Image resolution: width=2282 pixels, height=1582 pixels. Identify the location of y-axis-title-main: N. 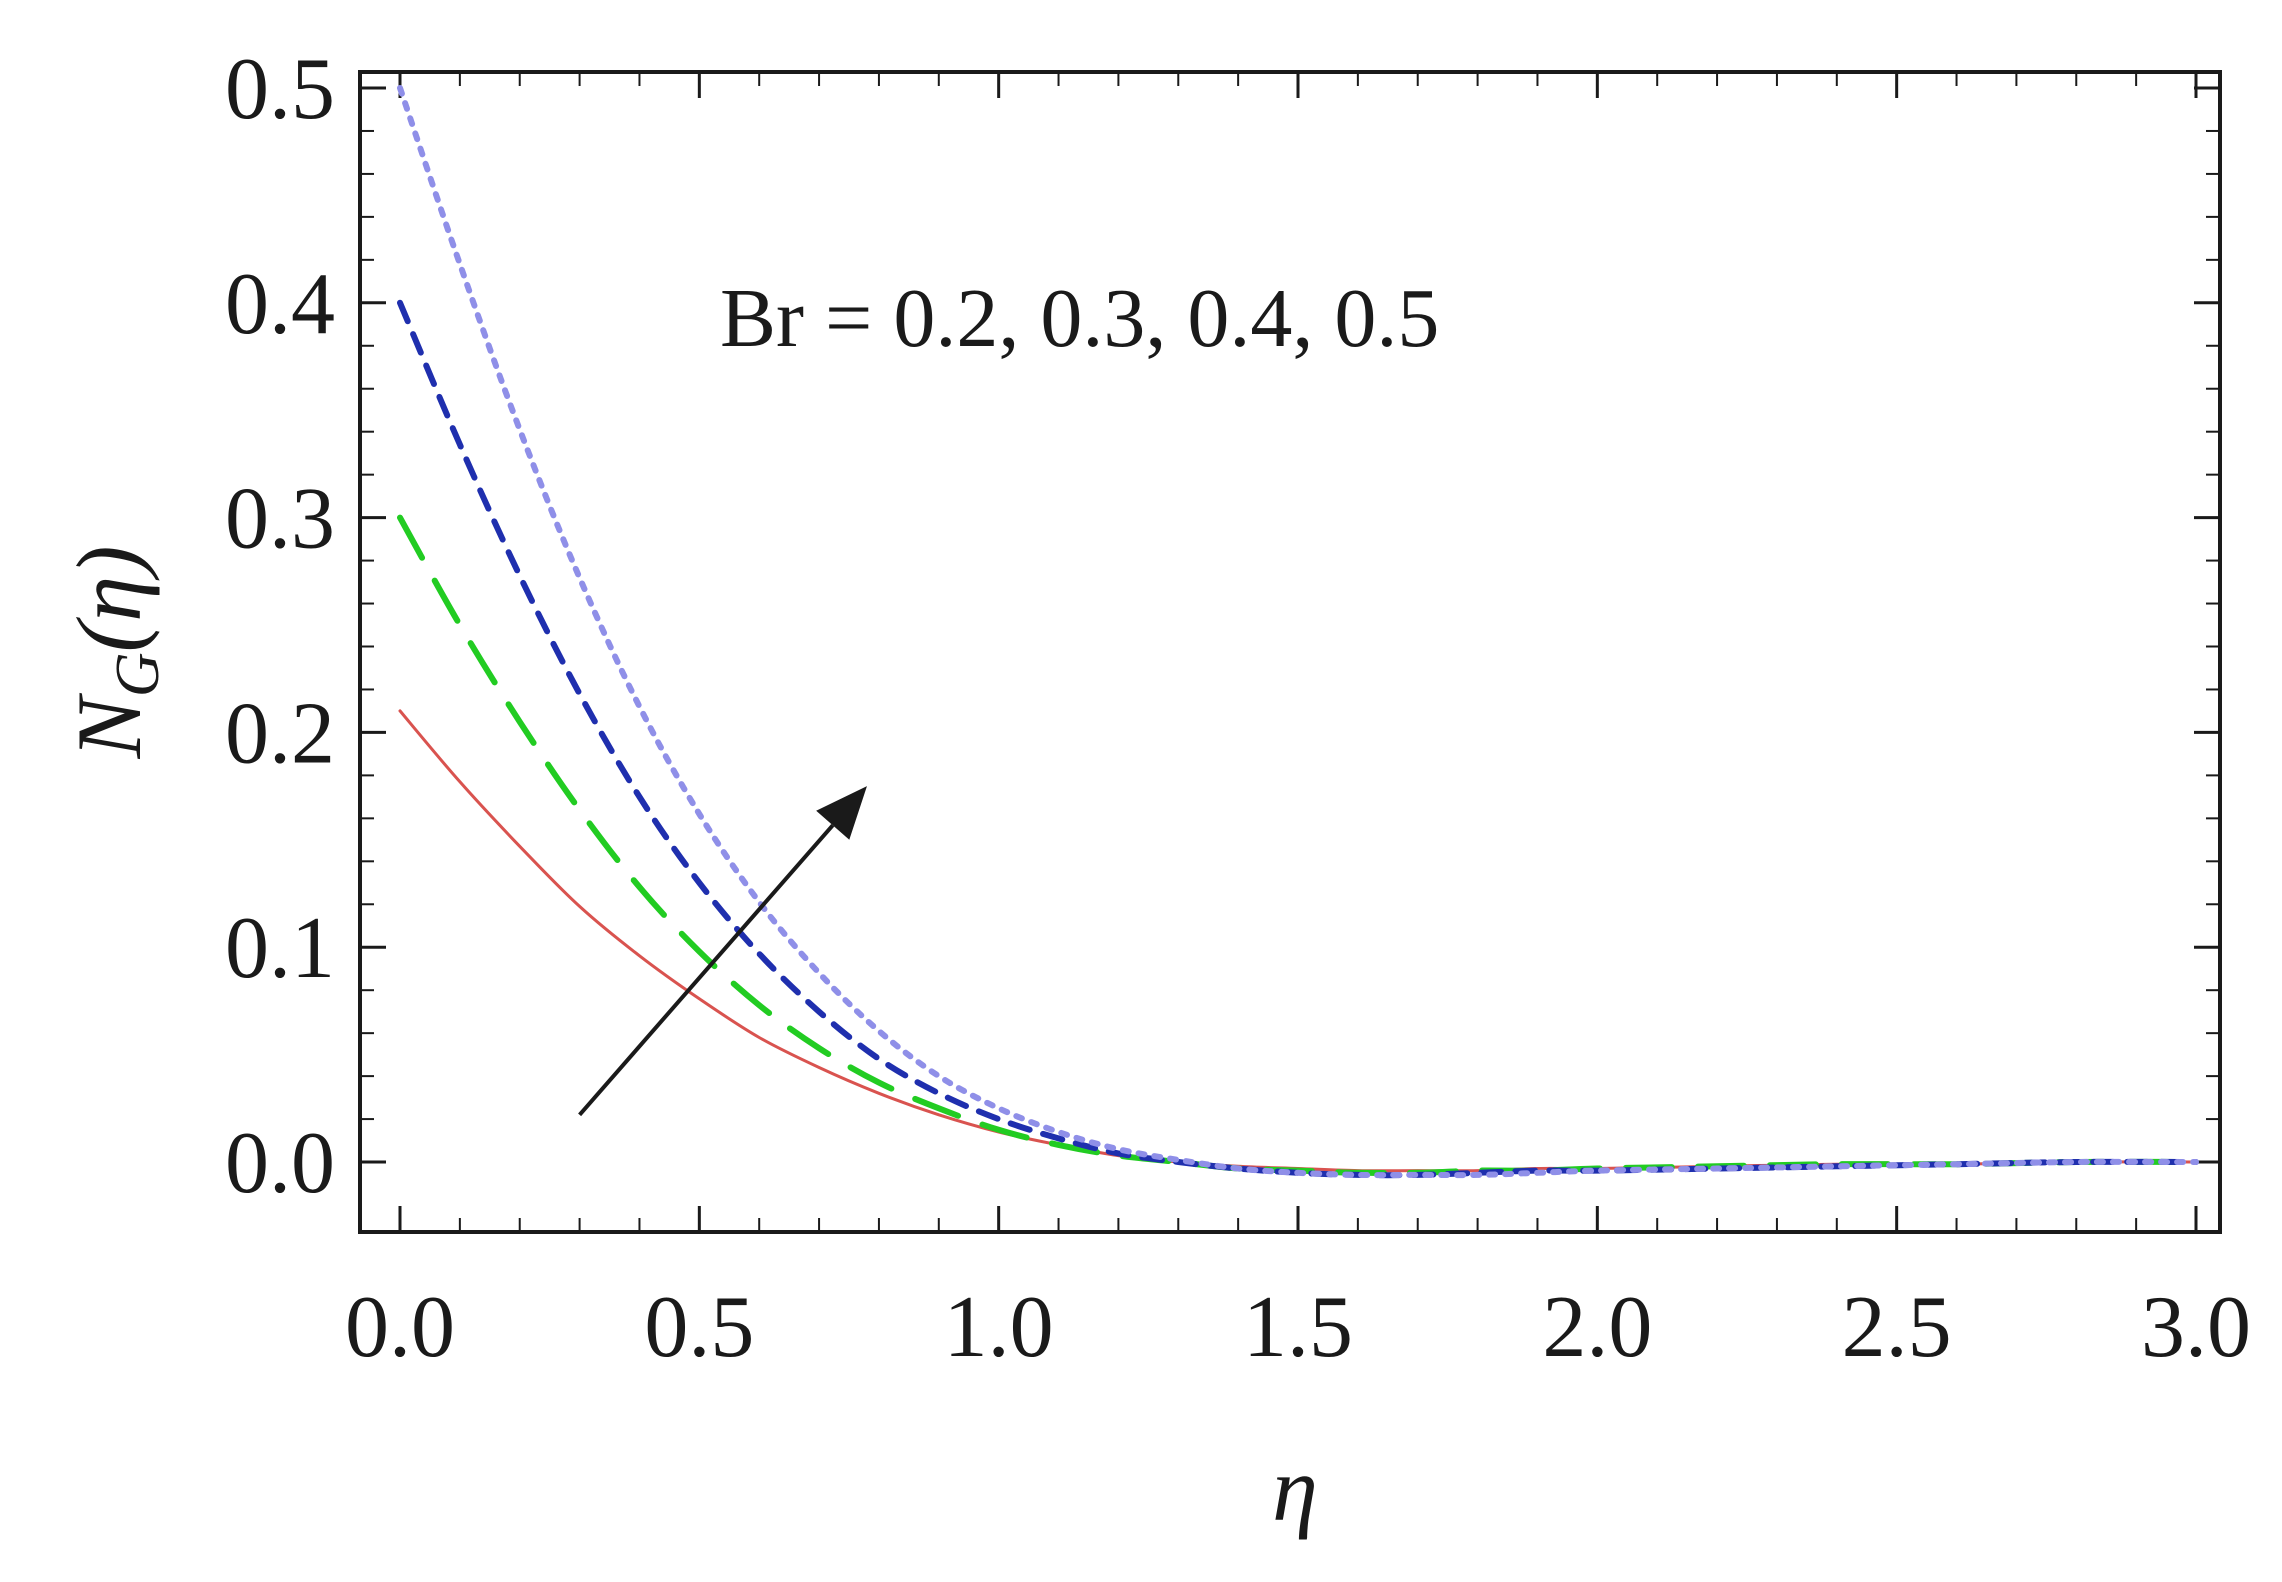
(109, 726).